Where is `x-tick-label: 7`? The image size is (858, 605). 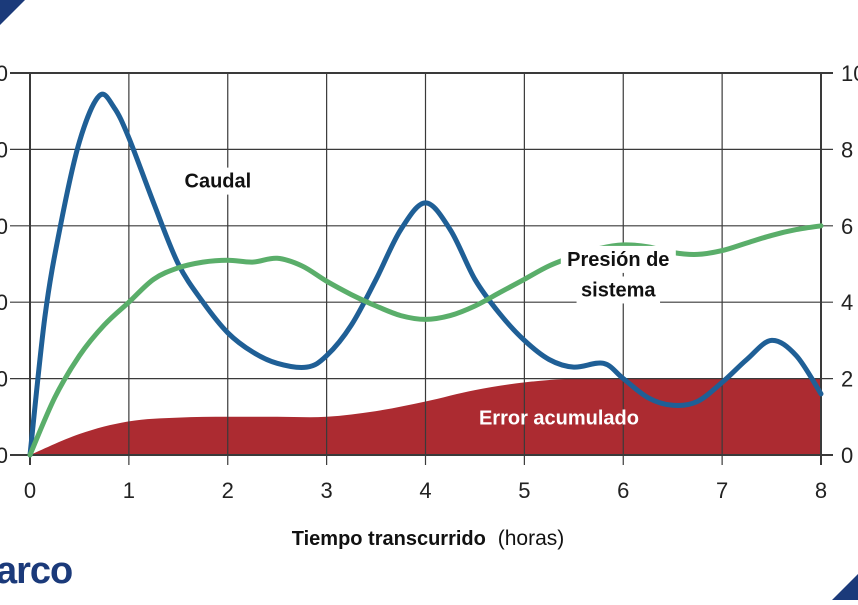
x-tick-label: 7 is located at coordinates (722, 490).